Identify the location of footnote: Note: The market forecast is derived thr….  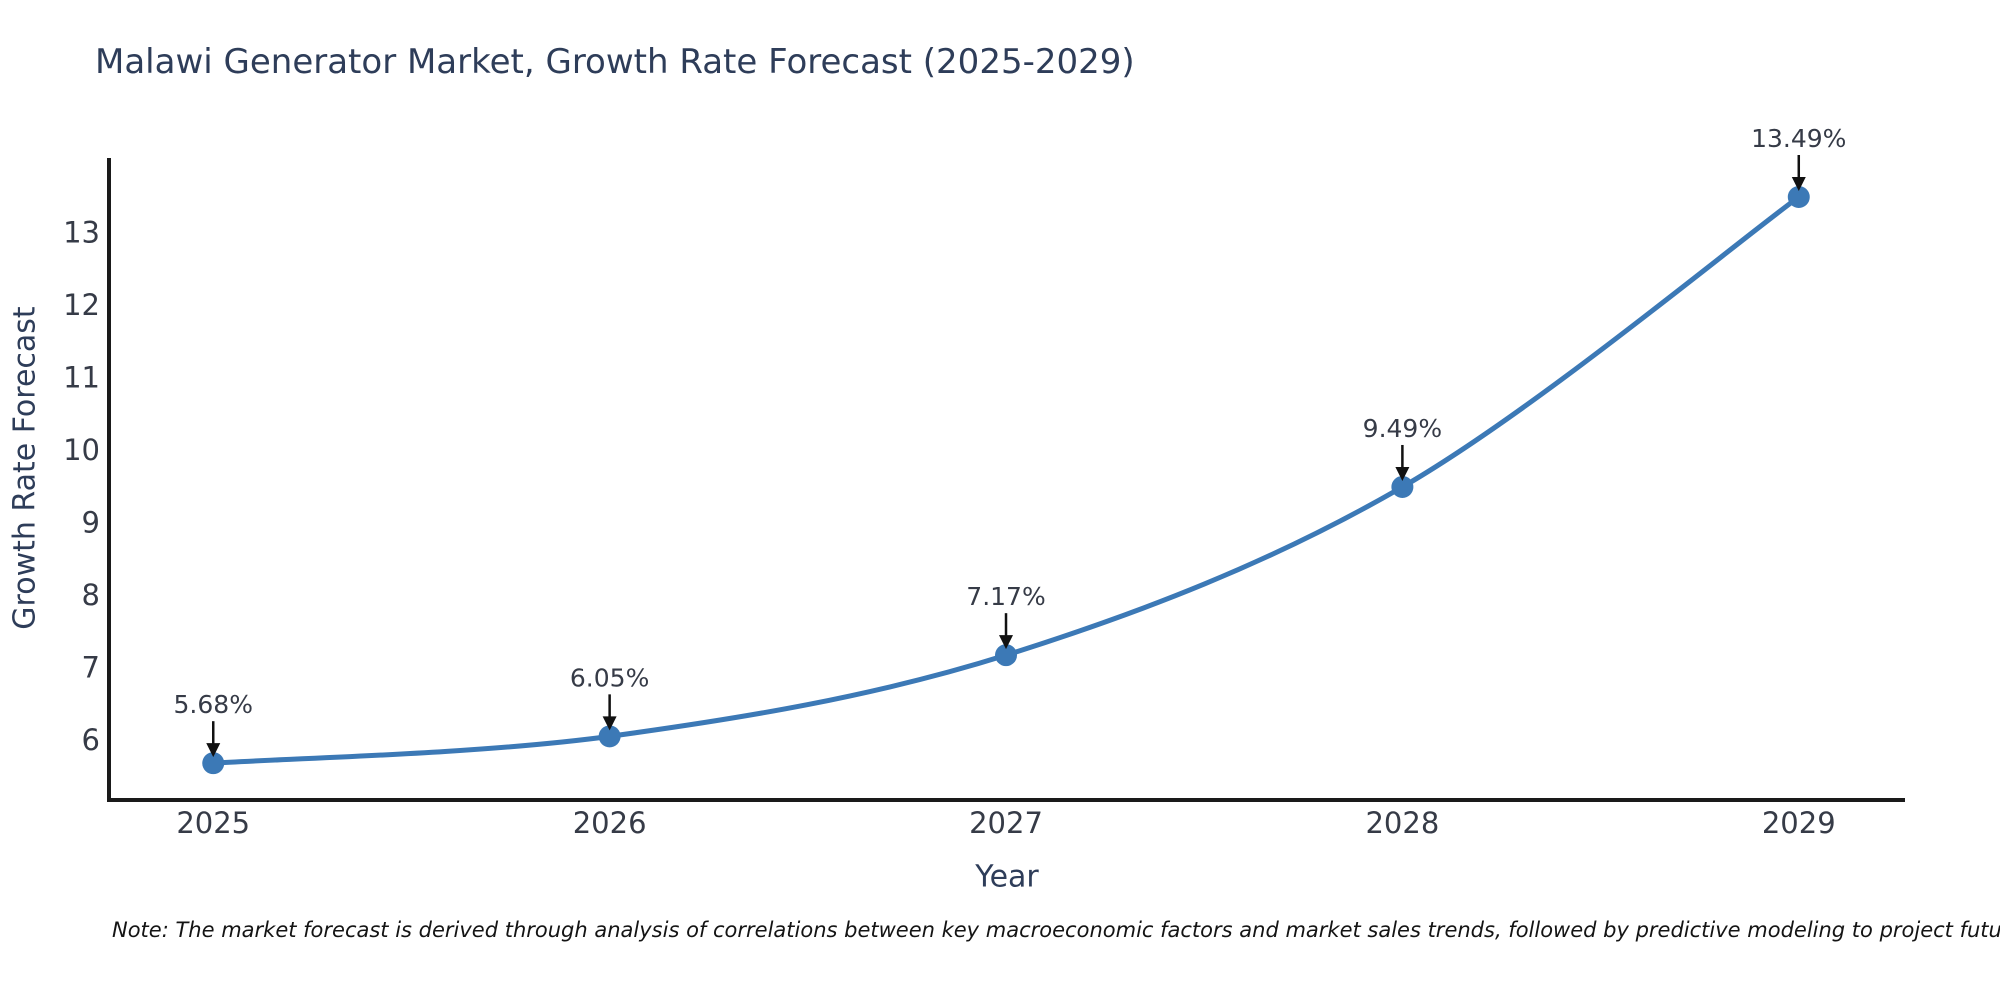
(1056, 930).